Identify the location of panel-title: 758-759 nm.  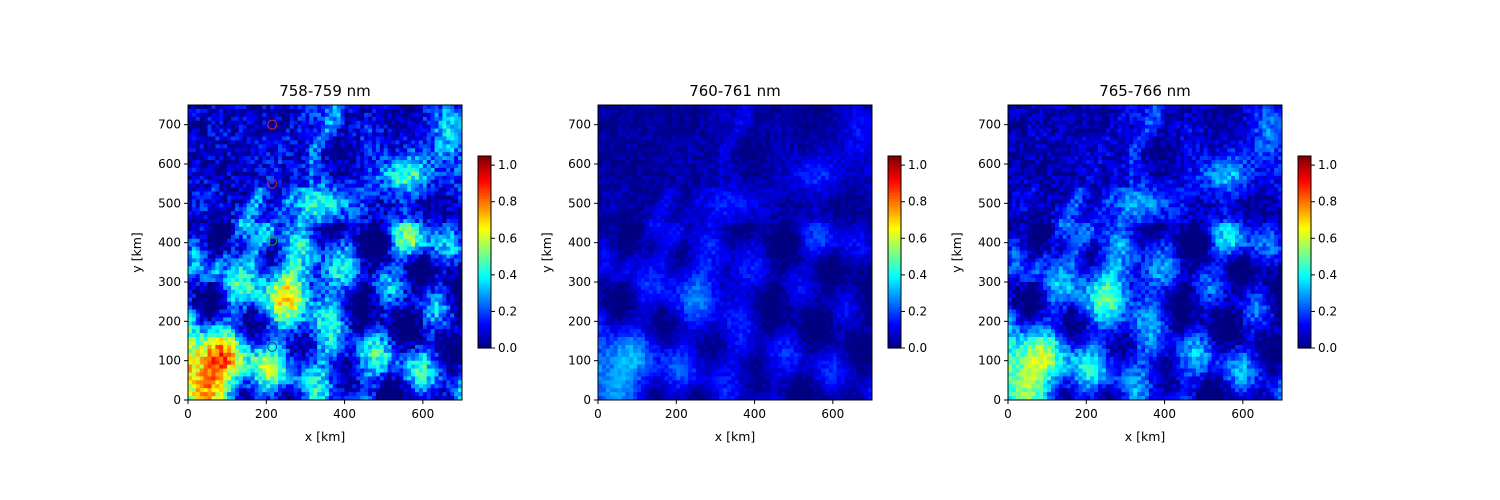
(325, 91).